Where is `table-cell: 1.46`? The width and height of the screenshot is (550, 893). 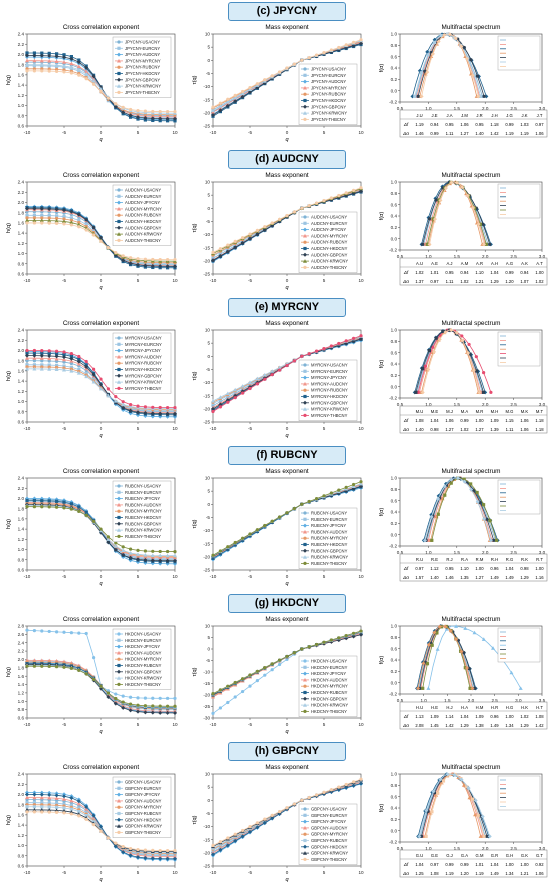 table-cell: 1.46 is located at coordinates (419, 133).